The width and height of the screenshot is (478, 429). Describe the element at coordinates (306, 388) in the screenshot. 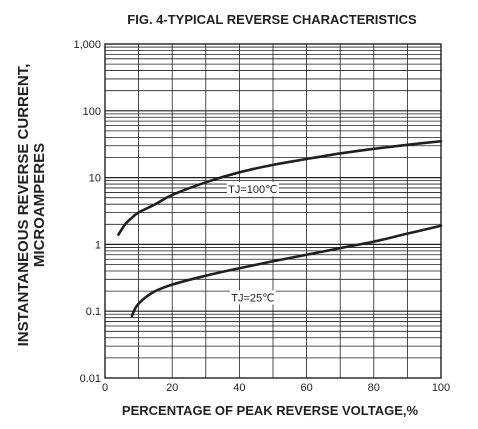

I see `x-tick-label: 60` at that location.